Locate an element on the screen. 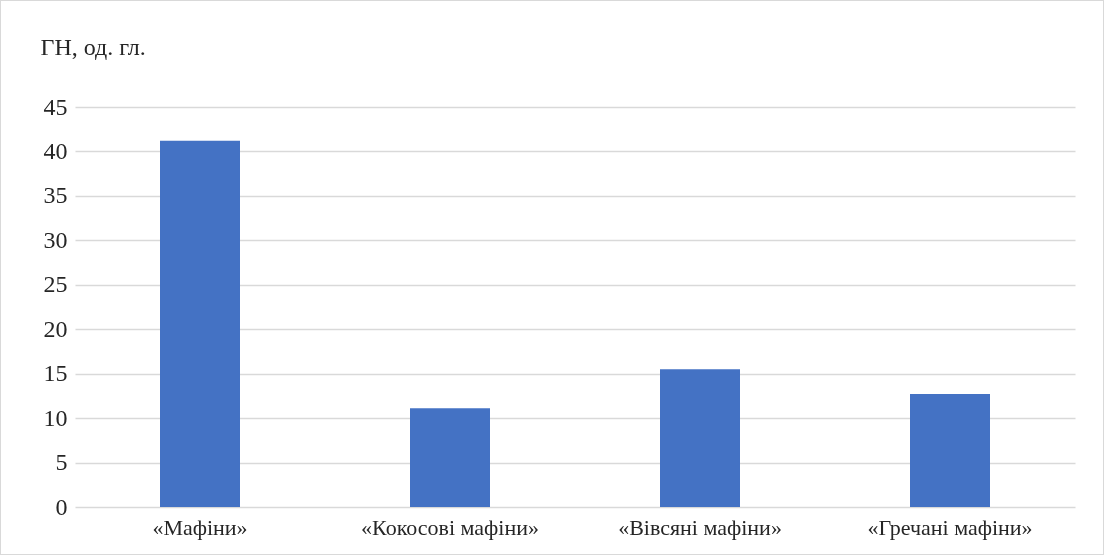  y-tick-label: 35 is located at coordinates (55, 195).